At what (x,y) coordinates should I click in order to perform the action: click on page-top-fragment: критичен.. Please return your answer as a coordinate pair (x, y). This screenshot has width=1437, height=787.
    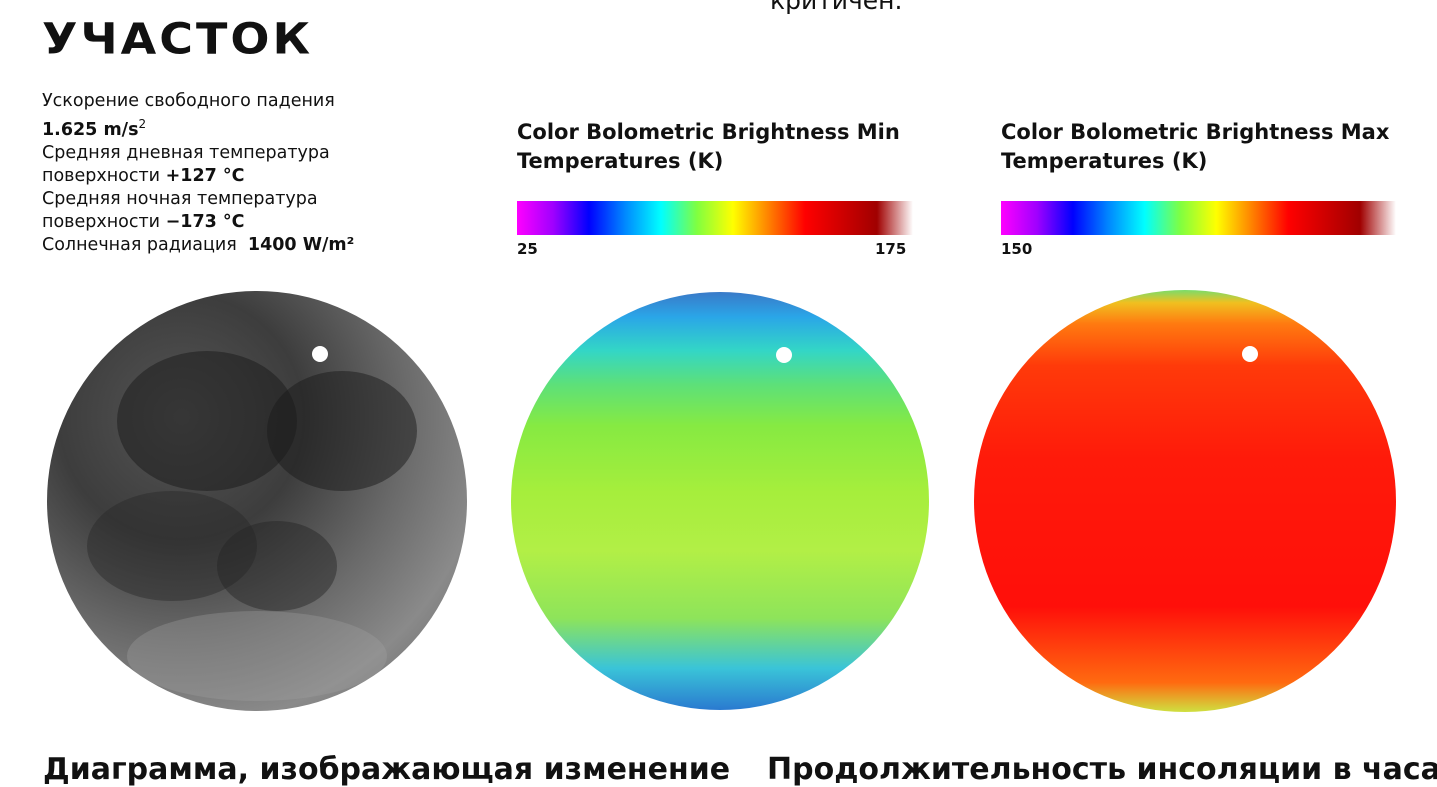
    Looking at the image, I should click on (836, 7).